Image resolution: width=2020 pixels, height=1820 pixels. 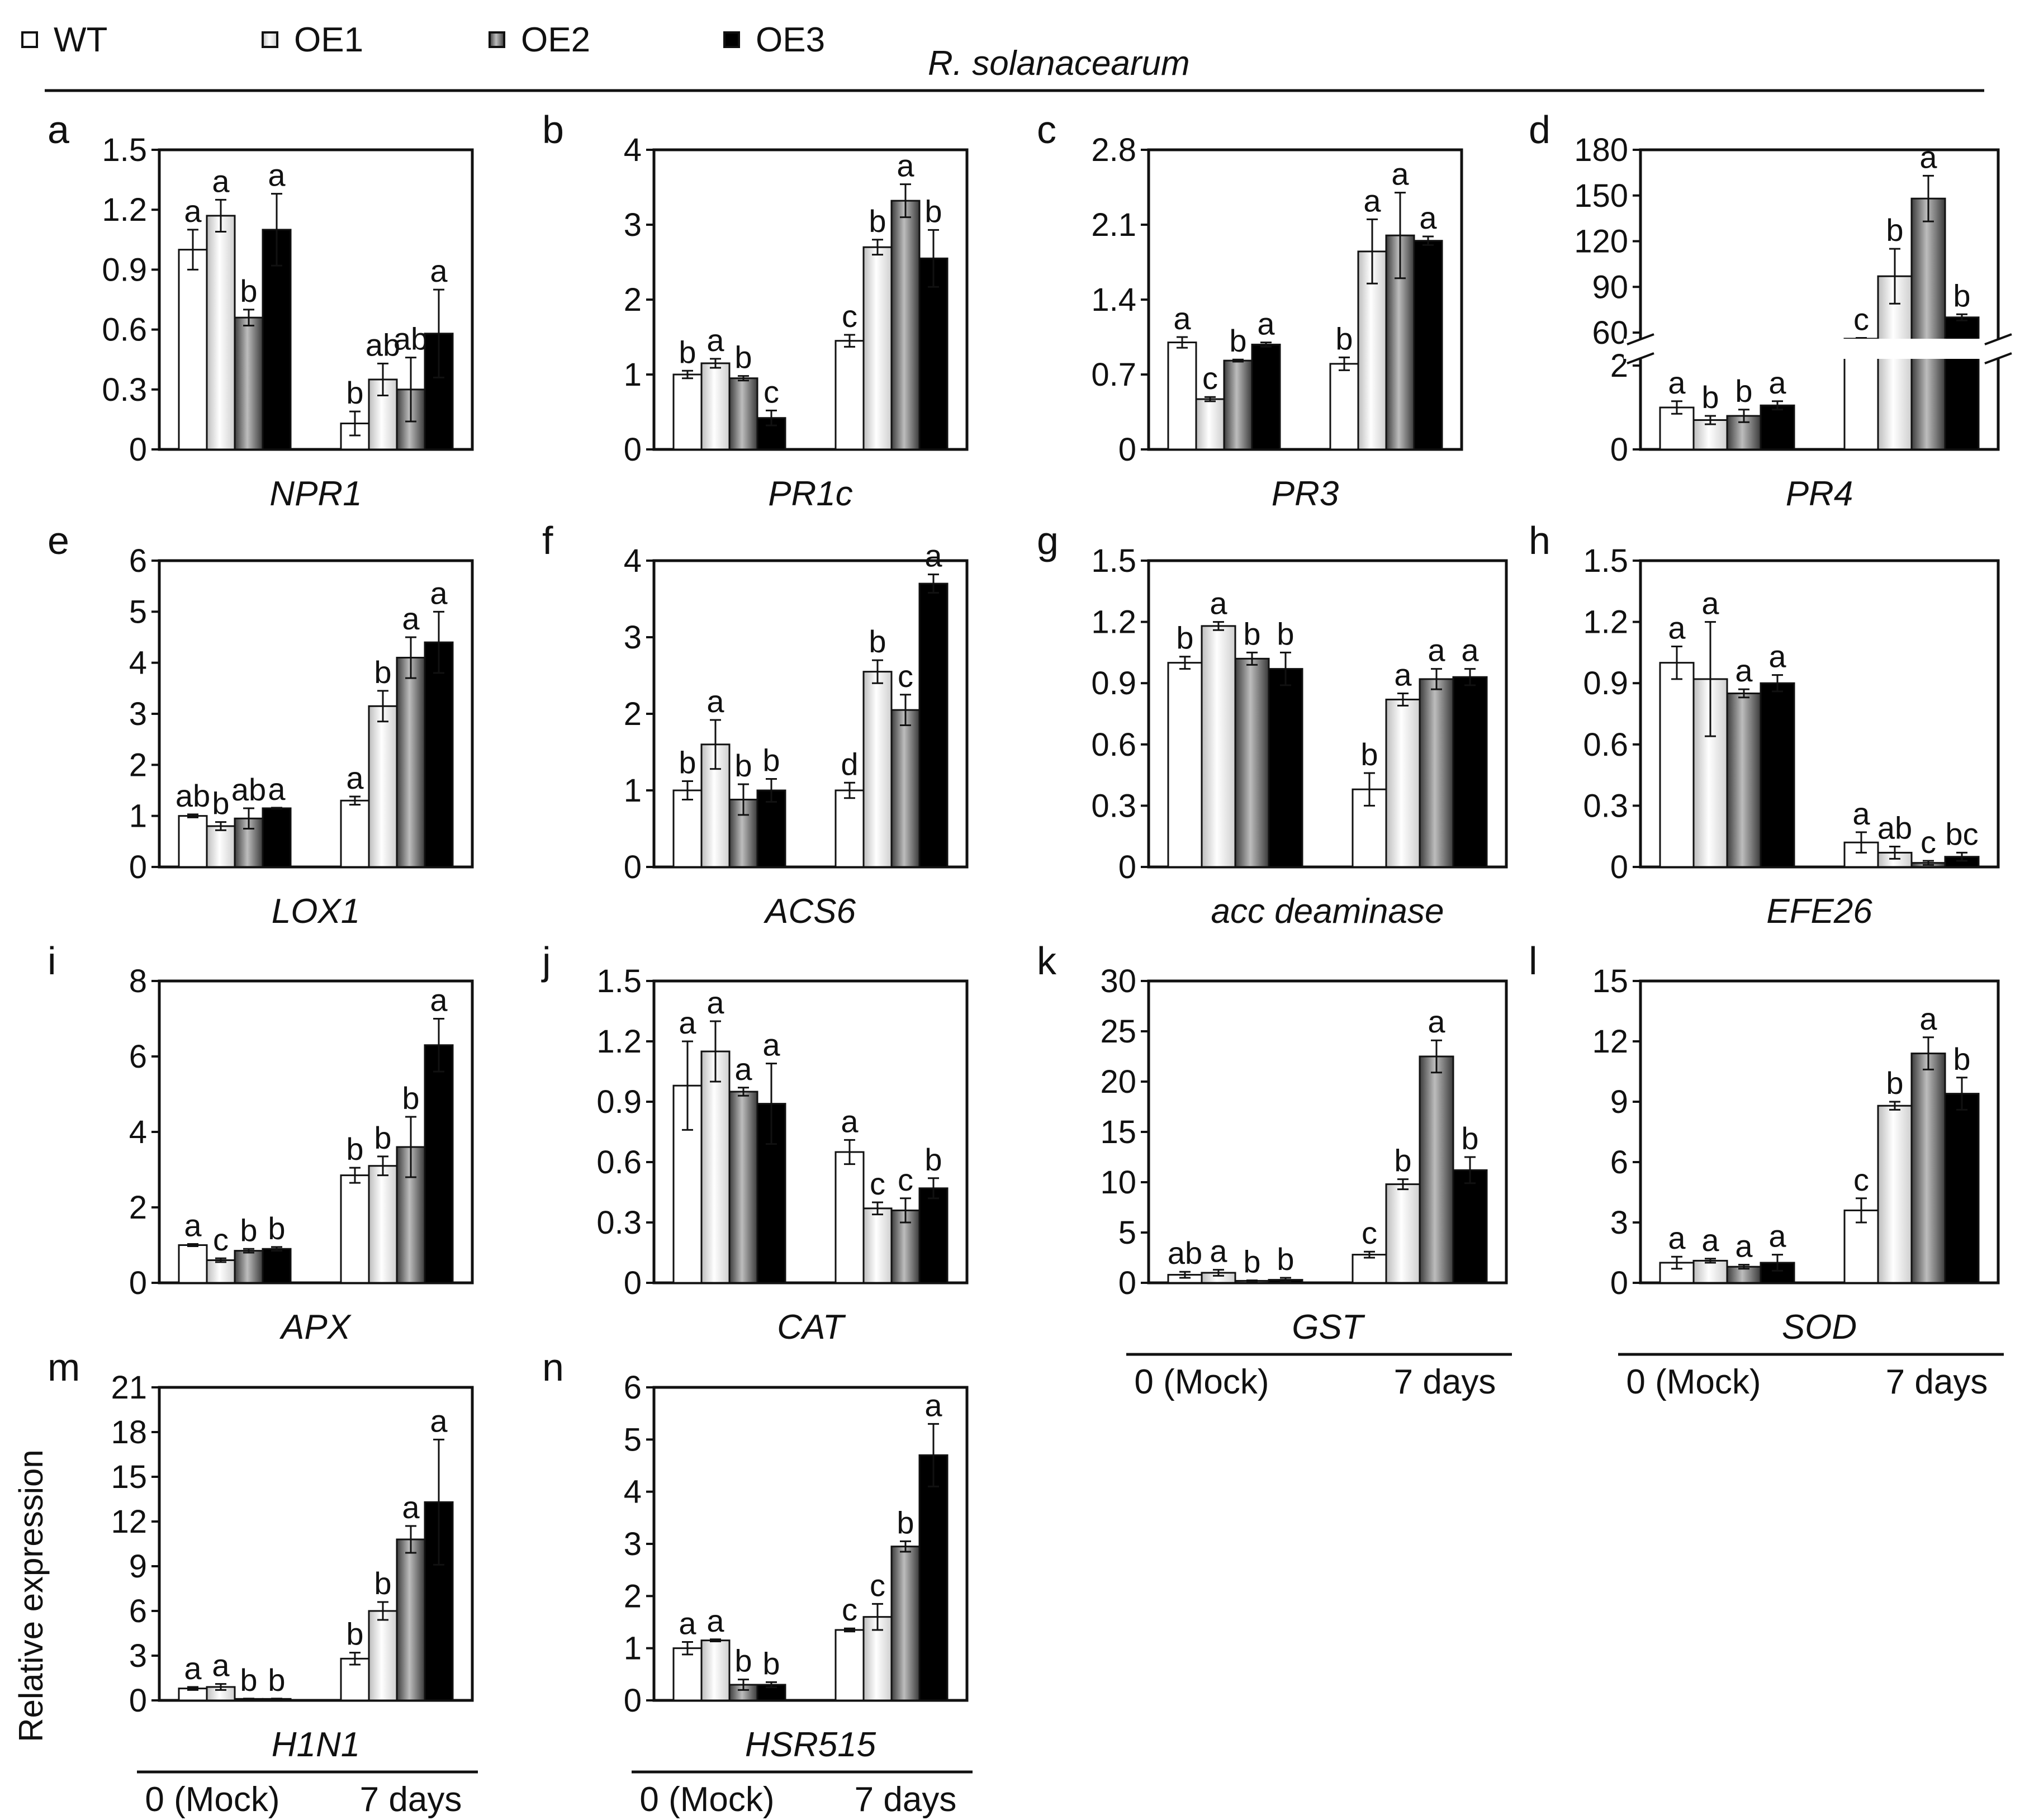 I want to click on panel-letter: m, so click(x=64, y=1367).